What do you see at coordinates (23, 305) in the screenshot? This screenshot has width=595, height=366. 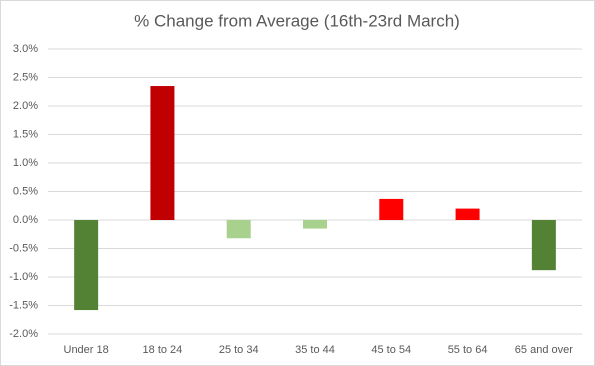 I see `y-tick-label: -1.5%` at bounding box center [23, 305].